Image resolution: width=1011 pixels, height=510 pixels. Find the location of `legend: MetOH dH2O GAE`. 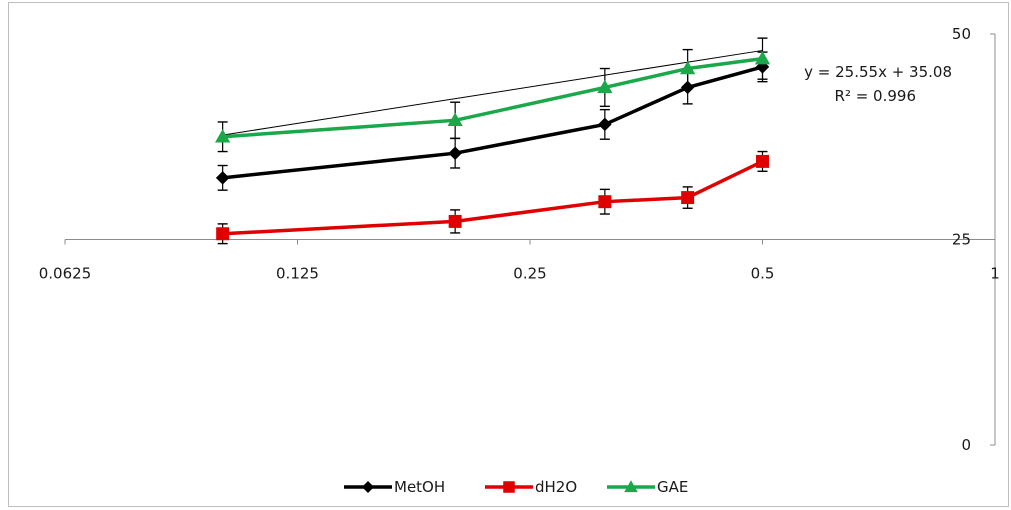

legend: MetOH dH2O GAE is located at coordinates (516, 487).